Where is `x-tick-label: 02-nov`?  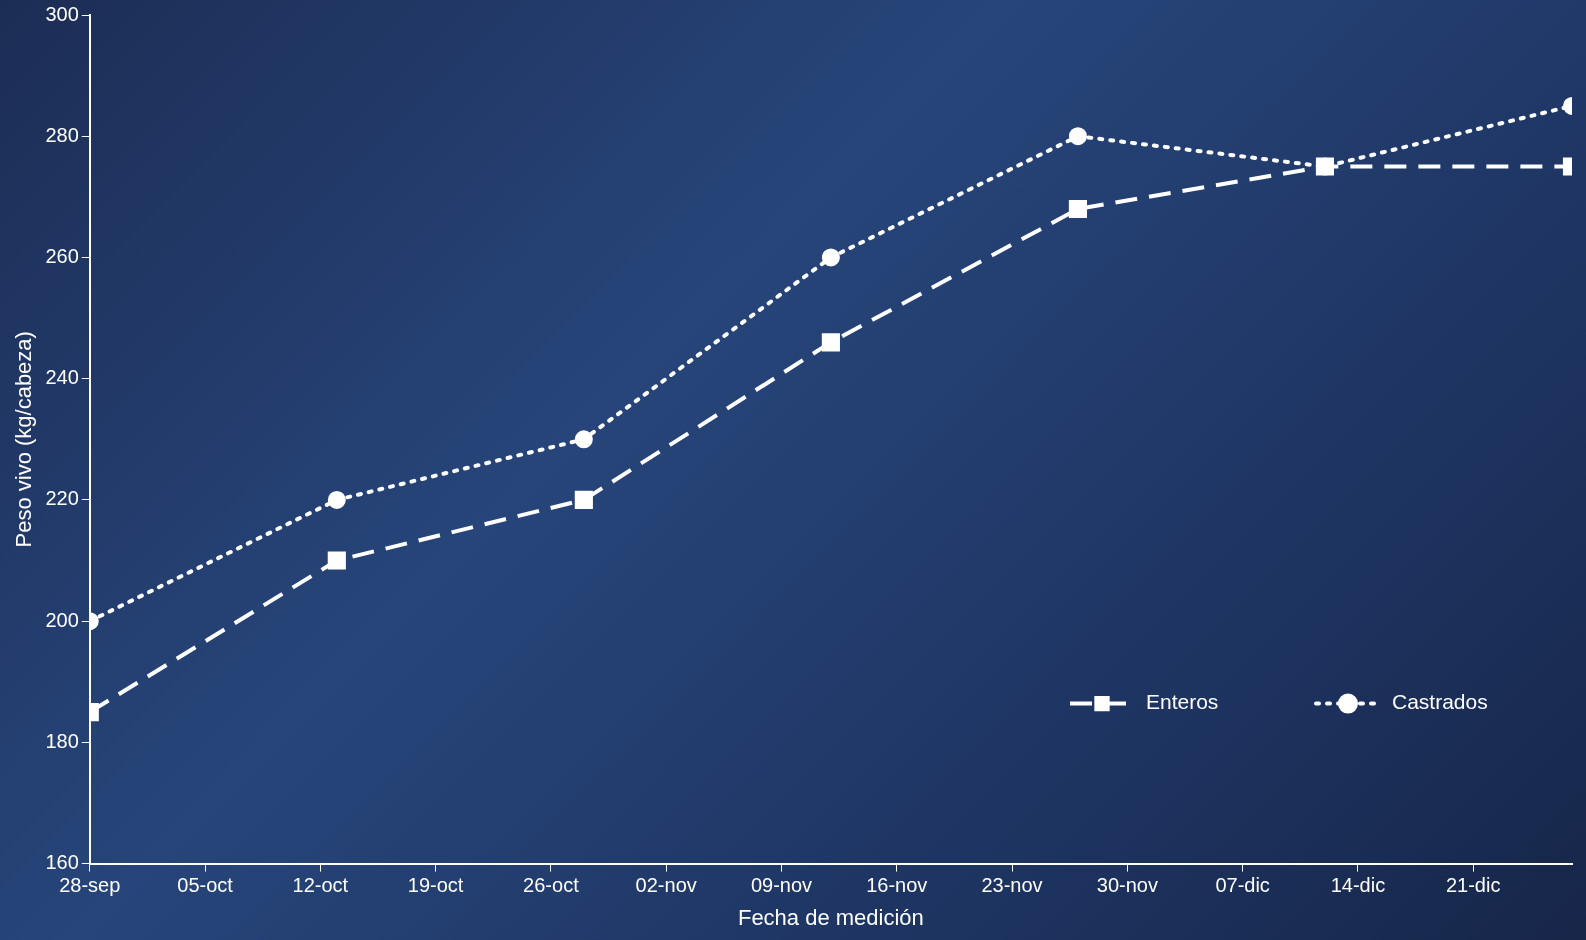
x-tick-label: 02-nov is located at coordinates (666, 885).